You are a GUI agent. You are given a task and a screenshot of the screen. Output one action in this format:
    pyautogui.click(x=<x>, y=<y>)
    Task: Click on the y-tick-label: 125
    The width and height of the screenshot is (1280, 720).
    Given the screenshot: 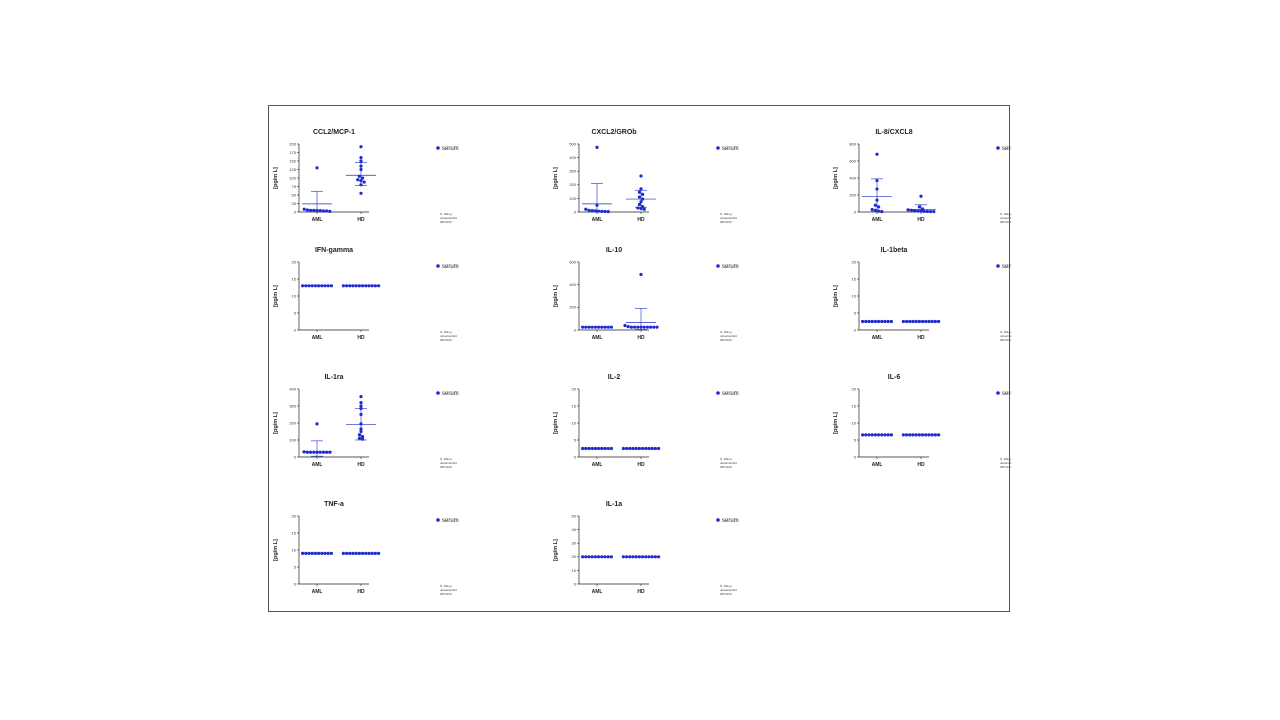 What is the action you would take?
    pyautogui.click(x=292, y=169)
    